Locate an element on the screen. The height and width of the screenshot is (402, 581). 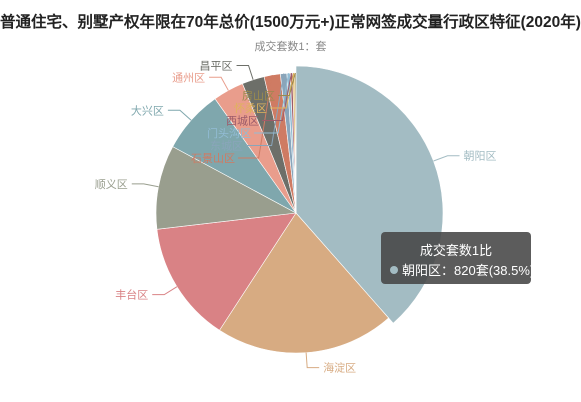
tooltip-color-dot is located at coordinates (394, 270).